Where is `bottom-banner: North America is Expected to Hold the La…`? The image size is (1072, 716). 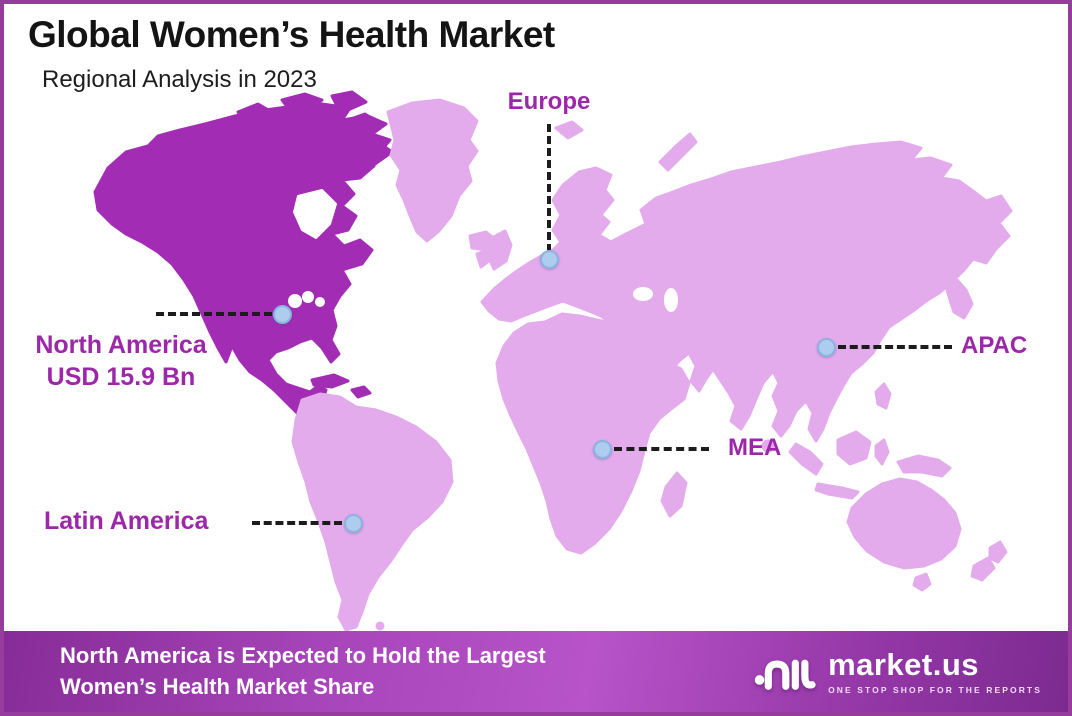 bottom-banner: North America is Expected to Hold the La… is located at coordinates (536, 671).